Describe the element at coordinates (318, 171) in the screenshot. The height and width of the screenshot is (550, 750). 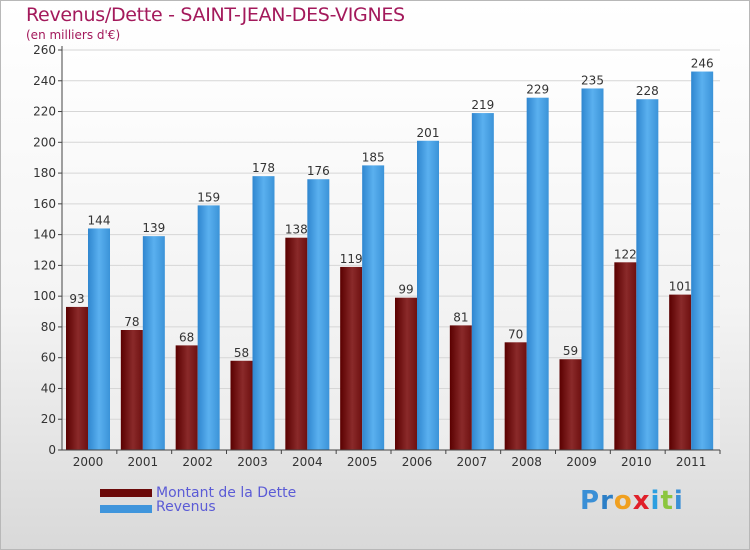
I see `revenue-bar-label: 176` at that location.